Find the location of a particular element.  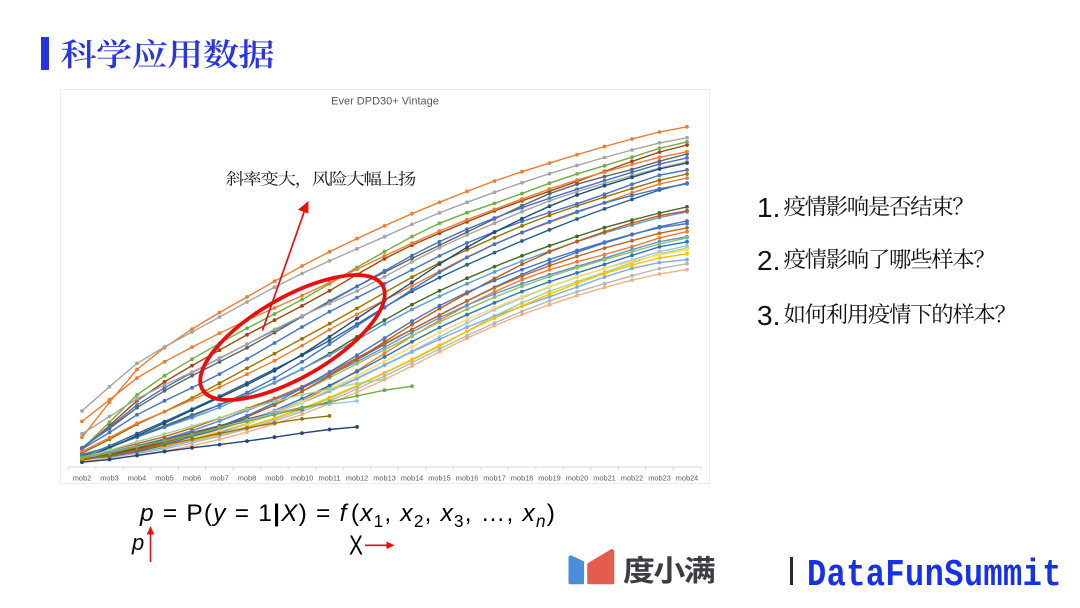

svg-text: mob15 is located at coordinates (439, 478).